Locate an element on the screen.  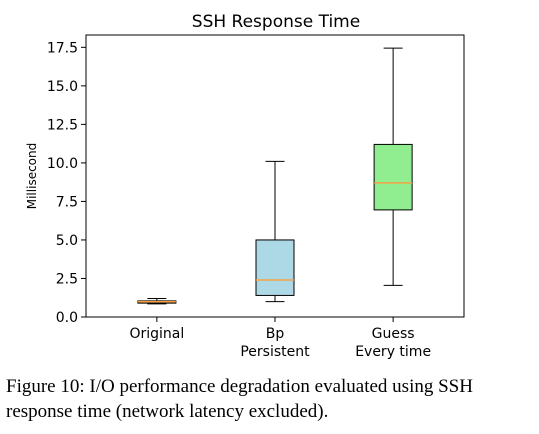
x-tick-label-1-1: Persistent is located at coordinates (275, 352).